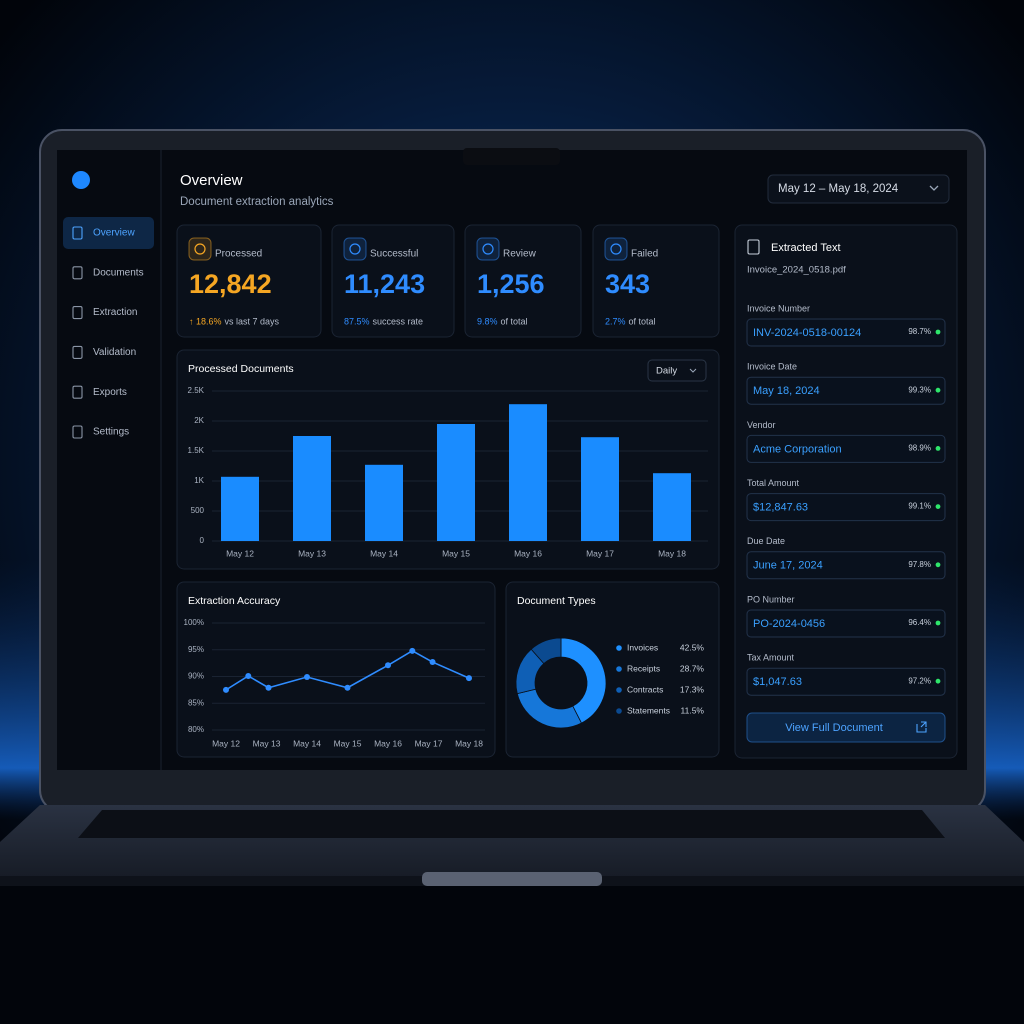 The height and width of the screenshot is (1024, 1024). I want to click on nav-item: Overview, so click(114, 233).